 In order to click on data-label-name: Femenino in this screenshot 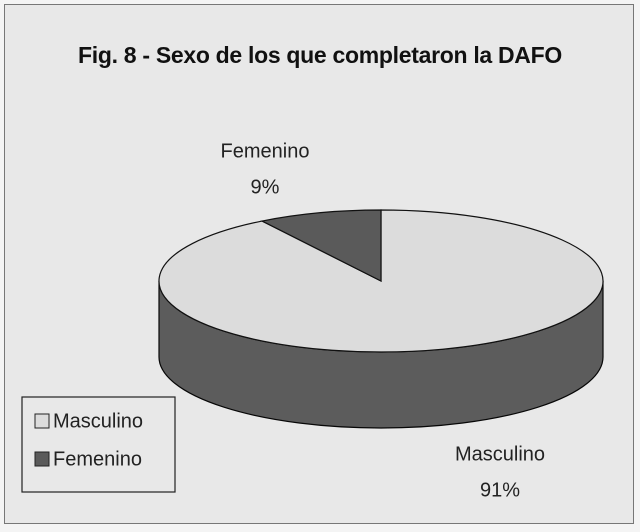, I will do `click(265, 151)`.